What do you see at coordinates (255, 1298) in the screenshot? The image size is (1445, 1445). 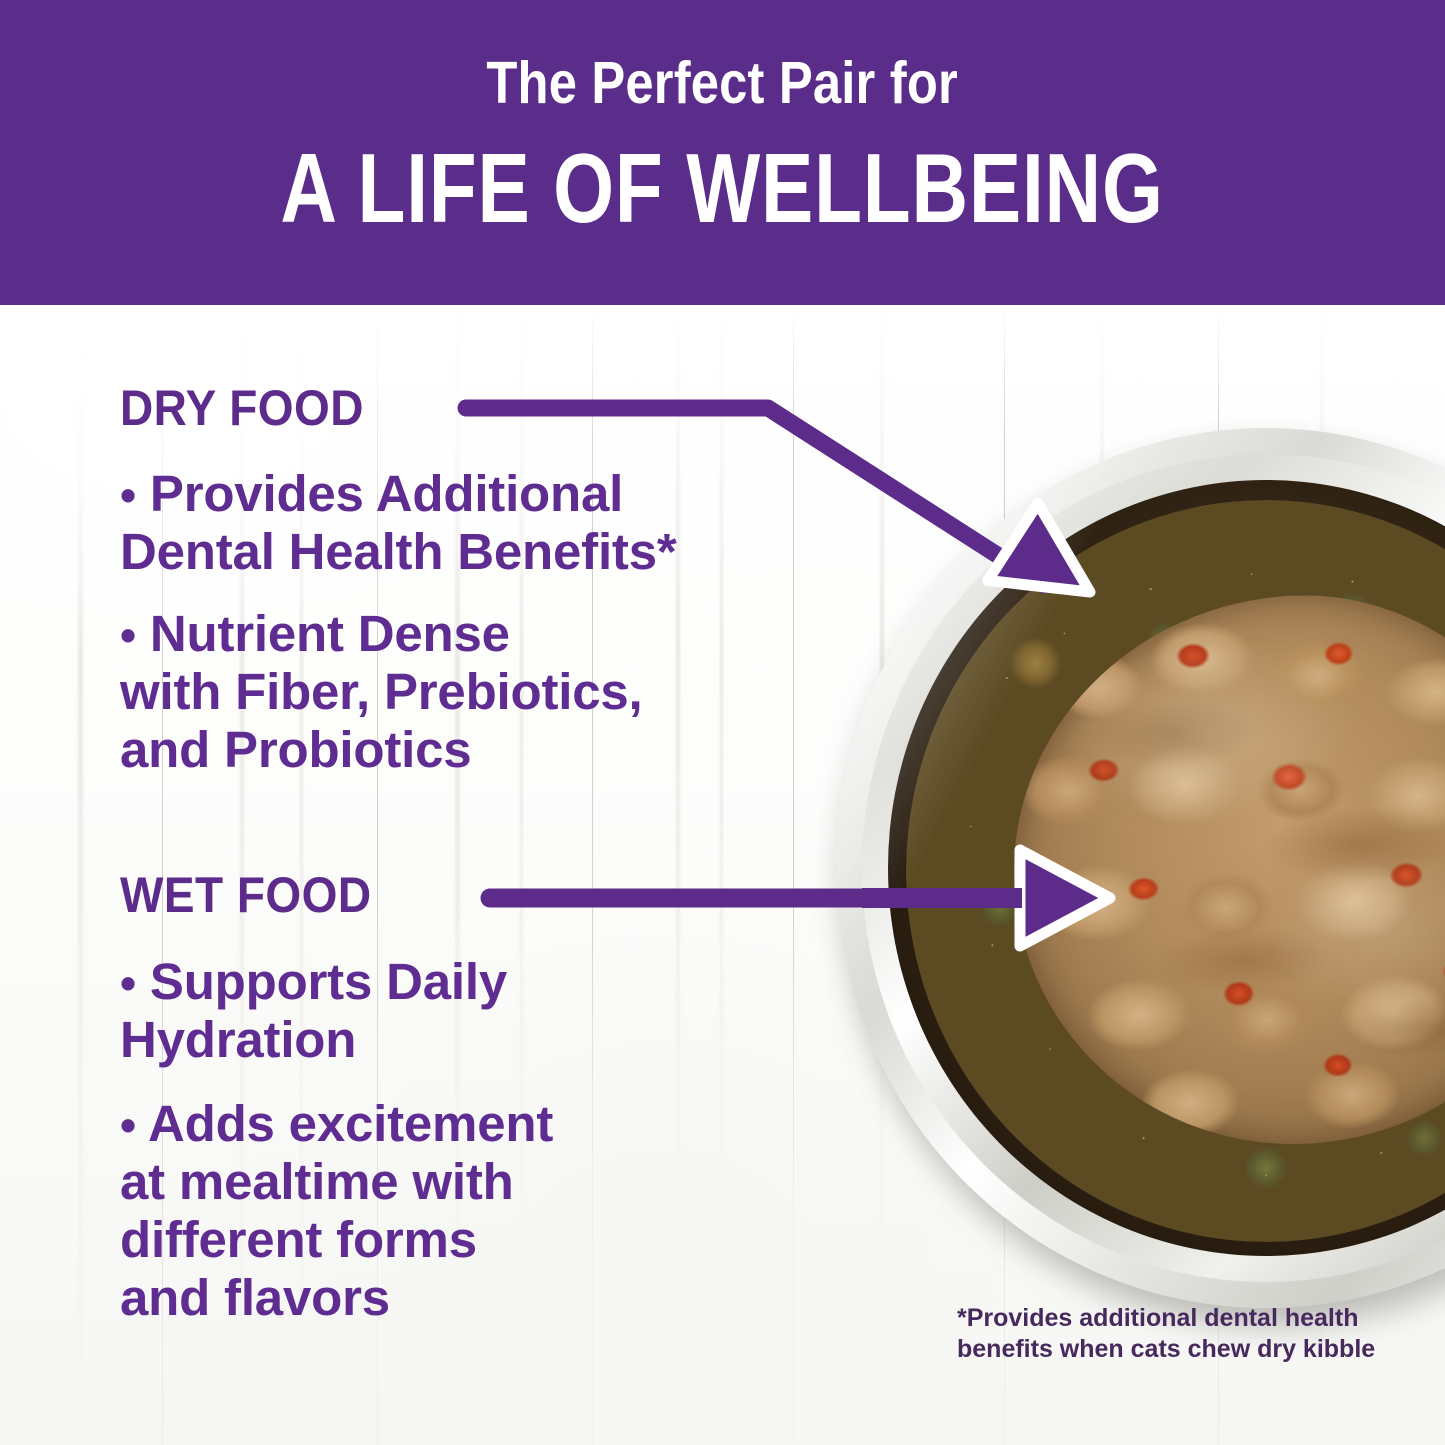 I see `bullet-wet-2-line-4: and flavors` at bounding box center [255, 1298].